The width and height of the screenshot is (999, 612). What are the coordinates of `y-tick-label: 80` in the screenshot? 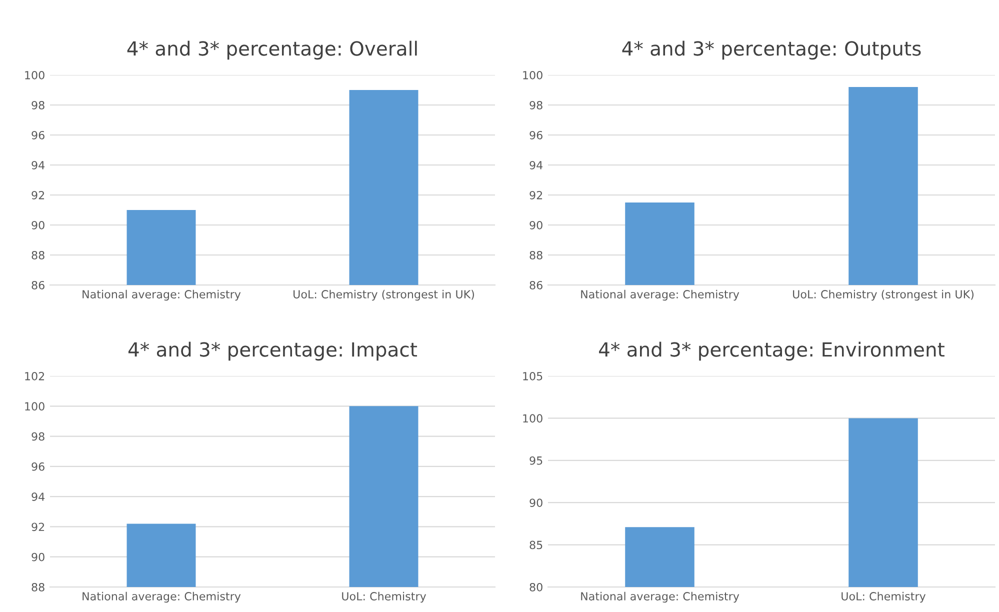 It's located at (536, 587).